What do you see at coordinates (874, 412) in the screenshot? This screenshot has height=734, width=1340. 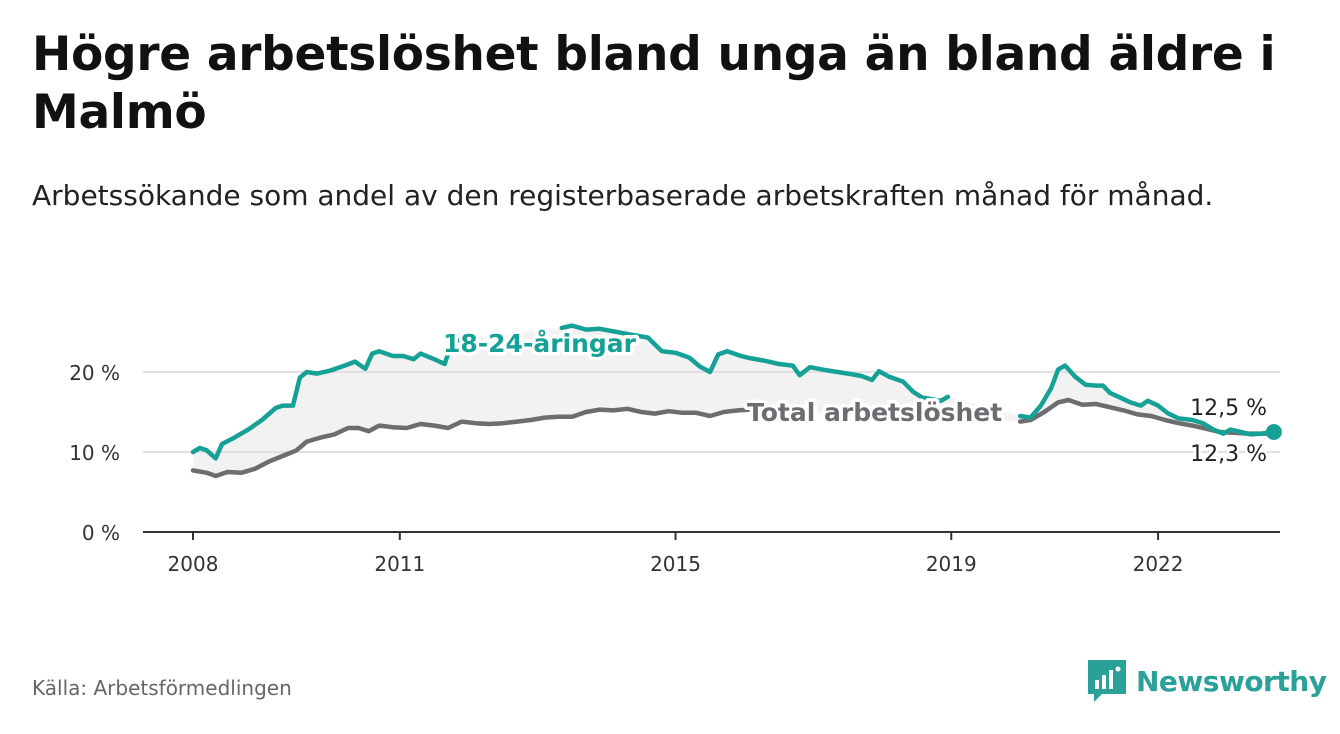 I see `series-label-total: Total arbetslöshet` at bounding box center [874, 412].